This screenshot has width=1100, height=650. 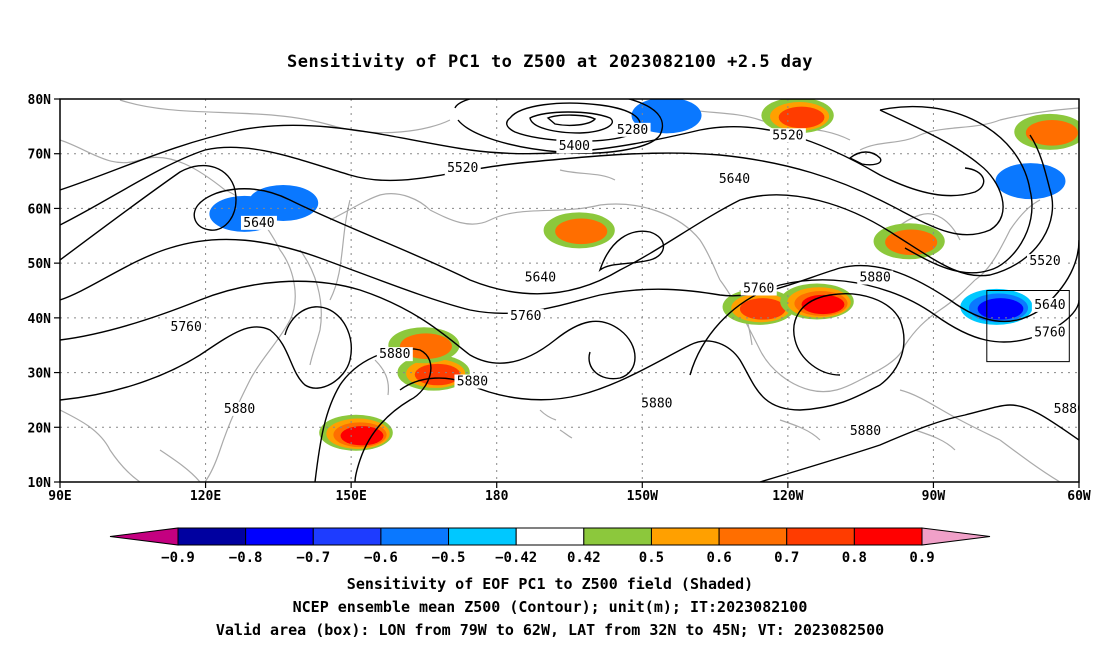 What do you see at coordinates (921, 558) in the screenshot?
I see `colorbar-label: 0.9` at bounding box center [921, 558].